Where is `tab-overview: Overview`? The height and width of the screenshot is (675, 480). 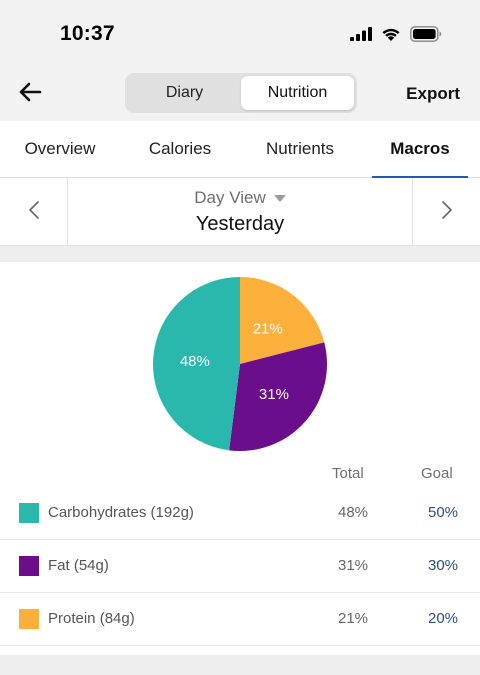
tab-overview: Overview is located at coordinates (60, 148).